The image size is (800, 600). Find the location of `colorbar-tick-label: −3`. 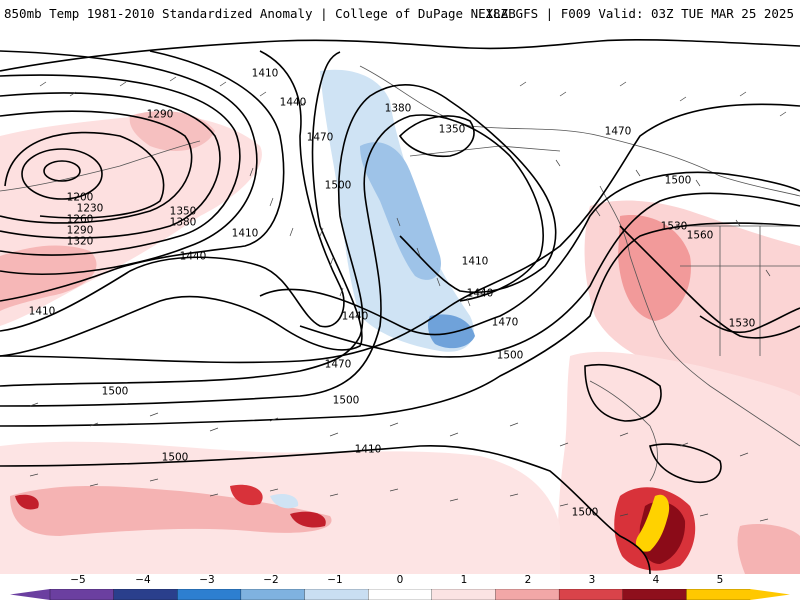

colorbar-tick-label: −3 is located at coordinates (207, 580).